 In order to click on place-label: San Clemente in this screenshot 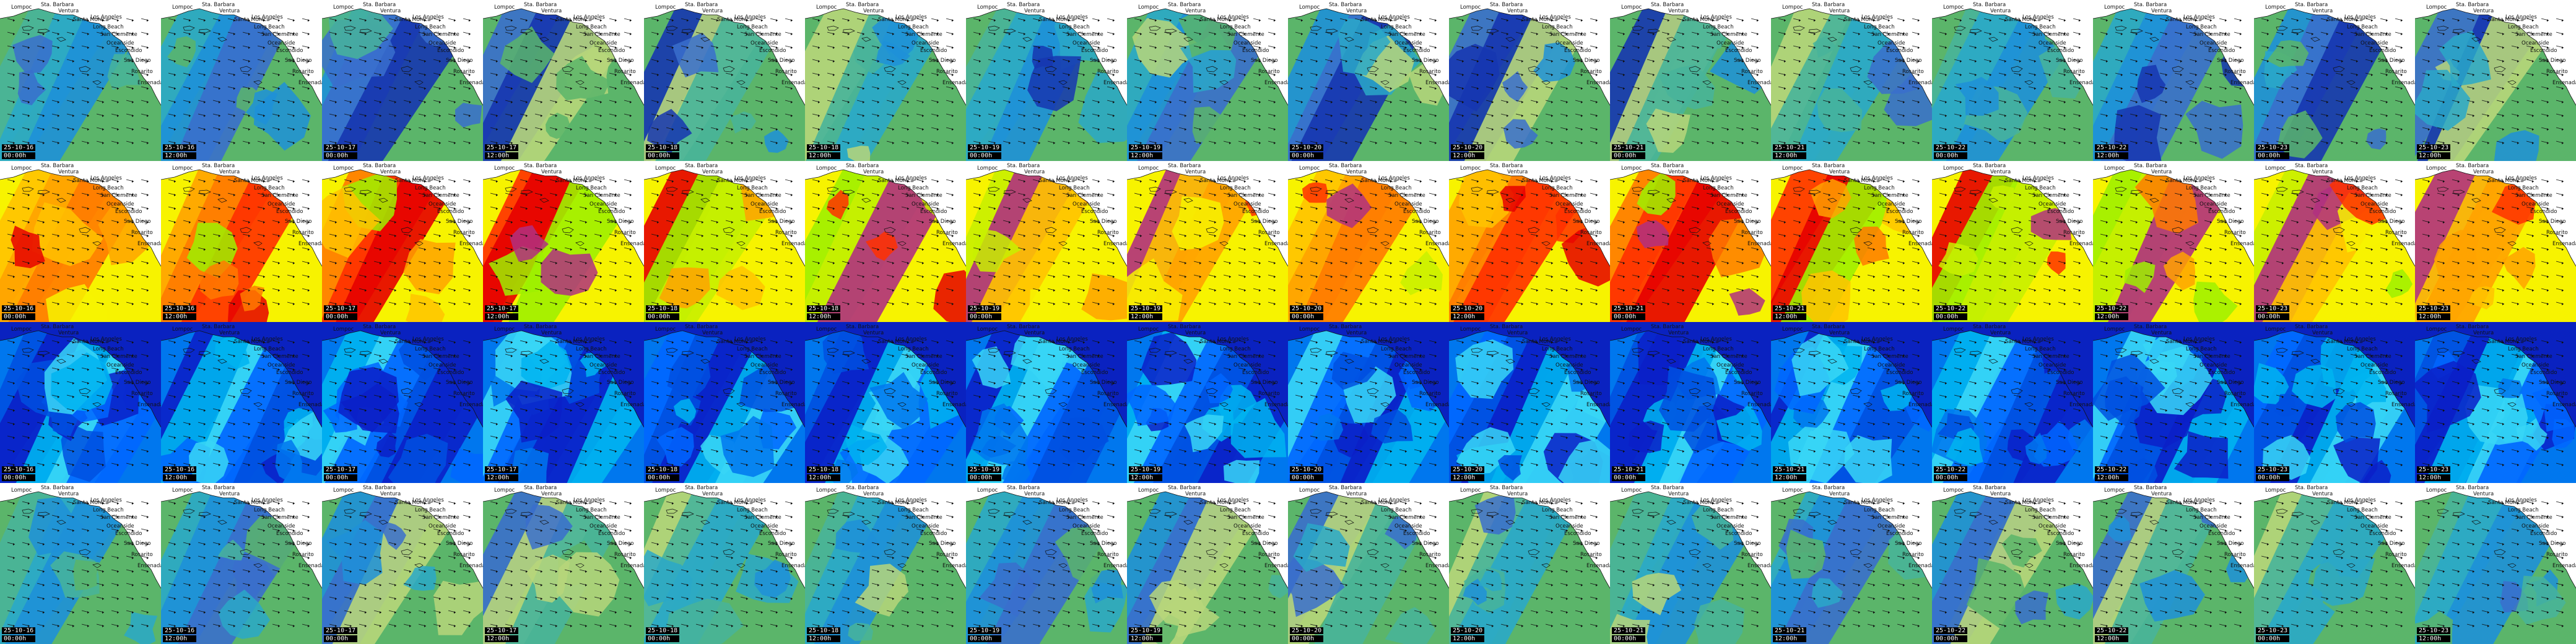, I will do `click(923, 35)`.